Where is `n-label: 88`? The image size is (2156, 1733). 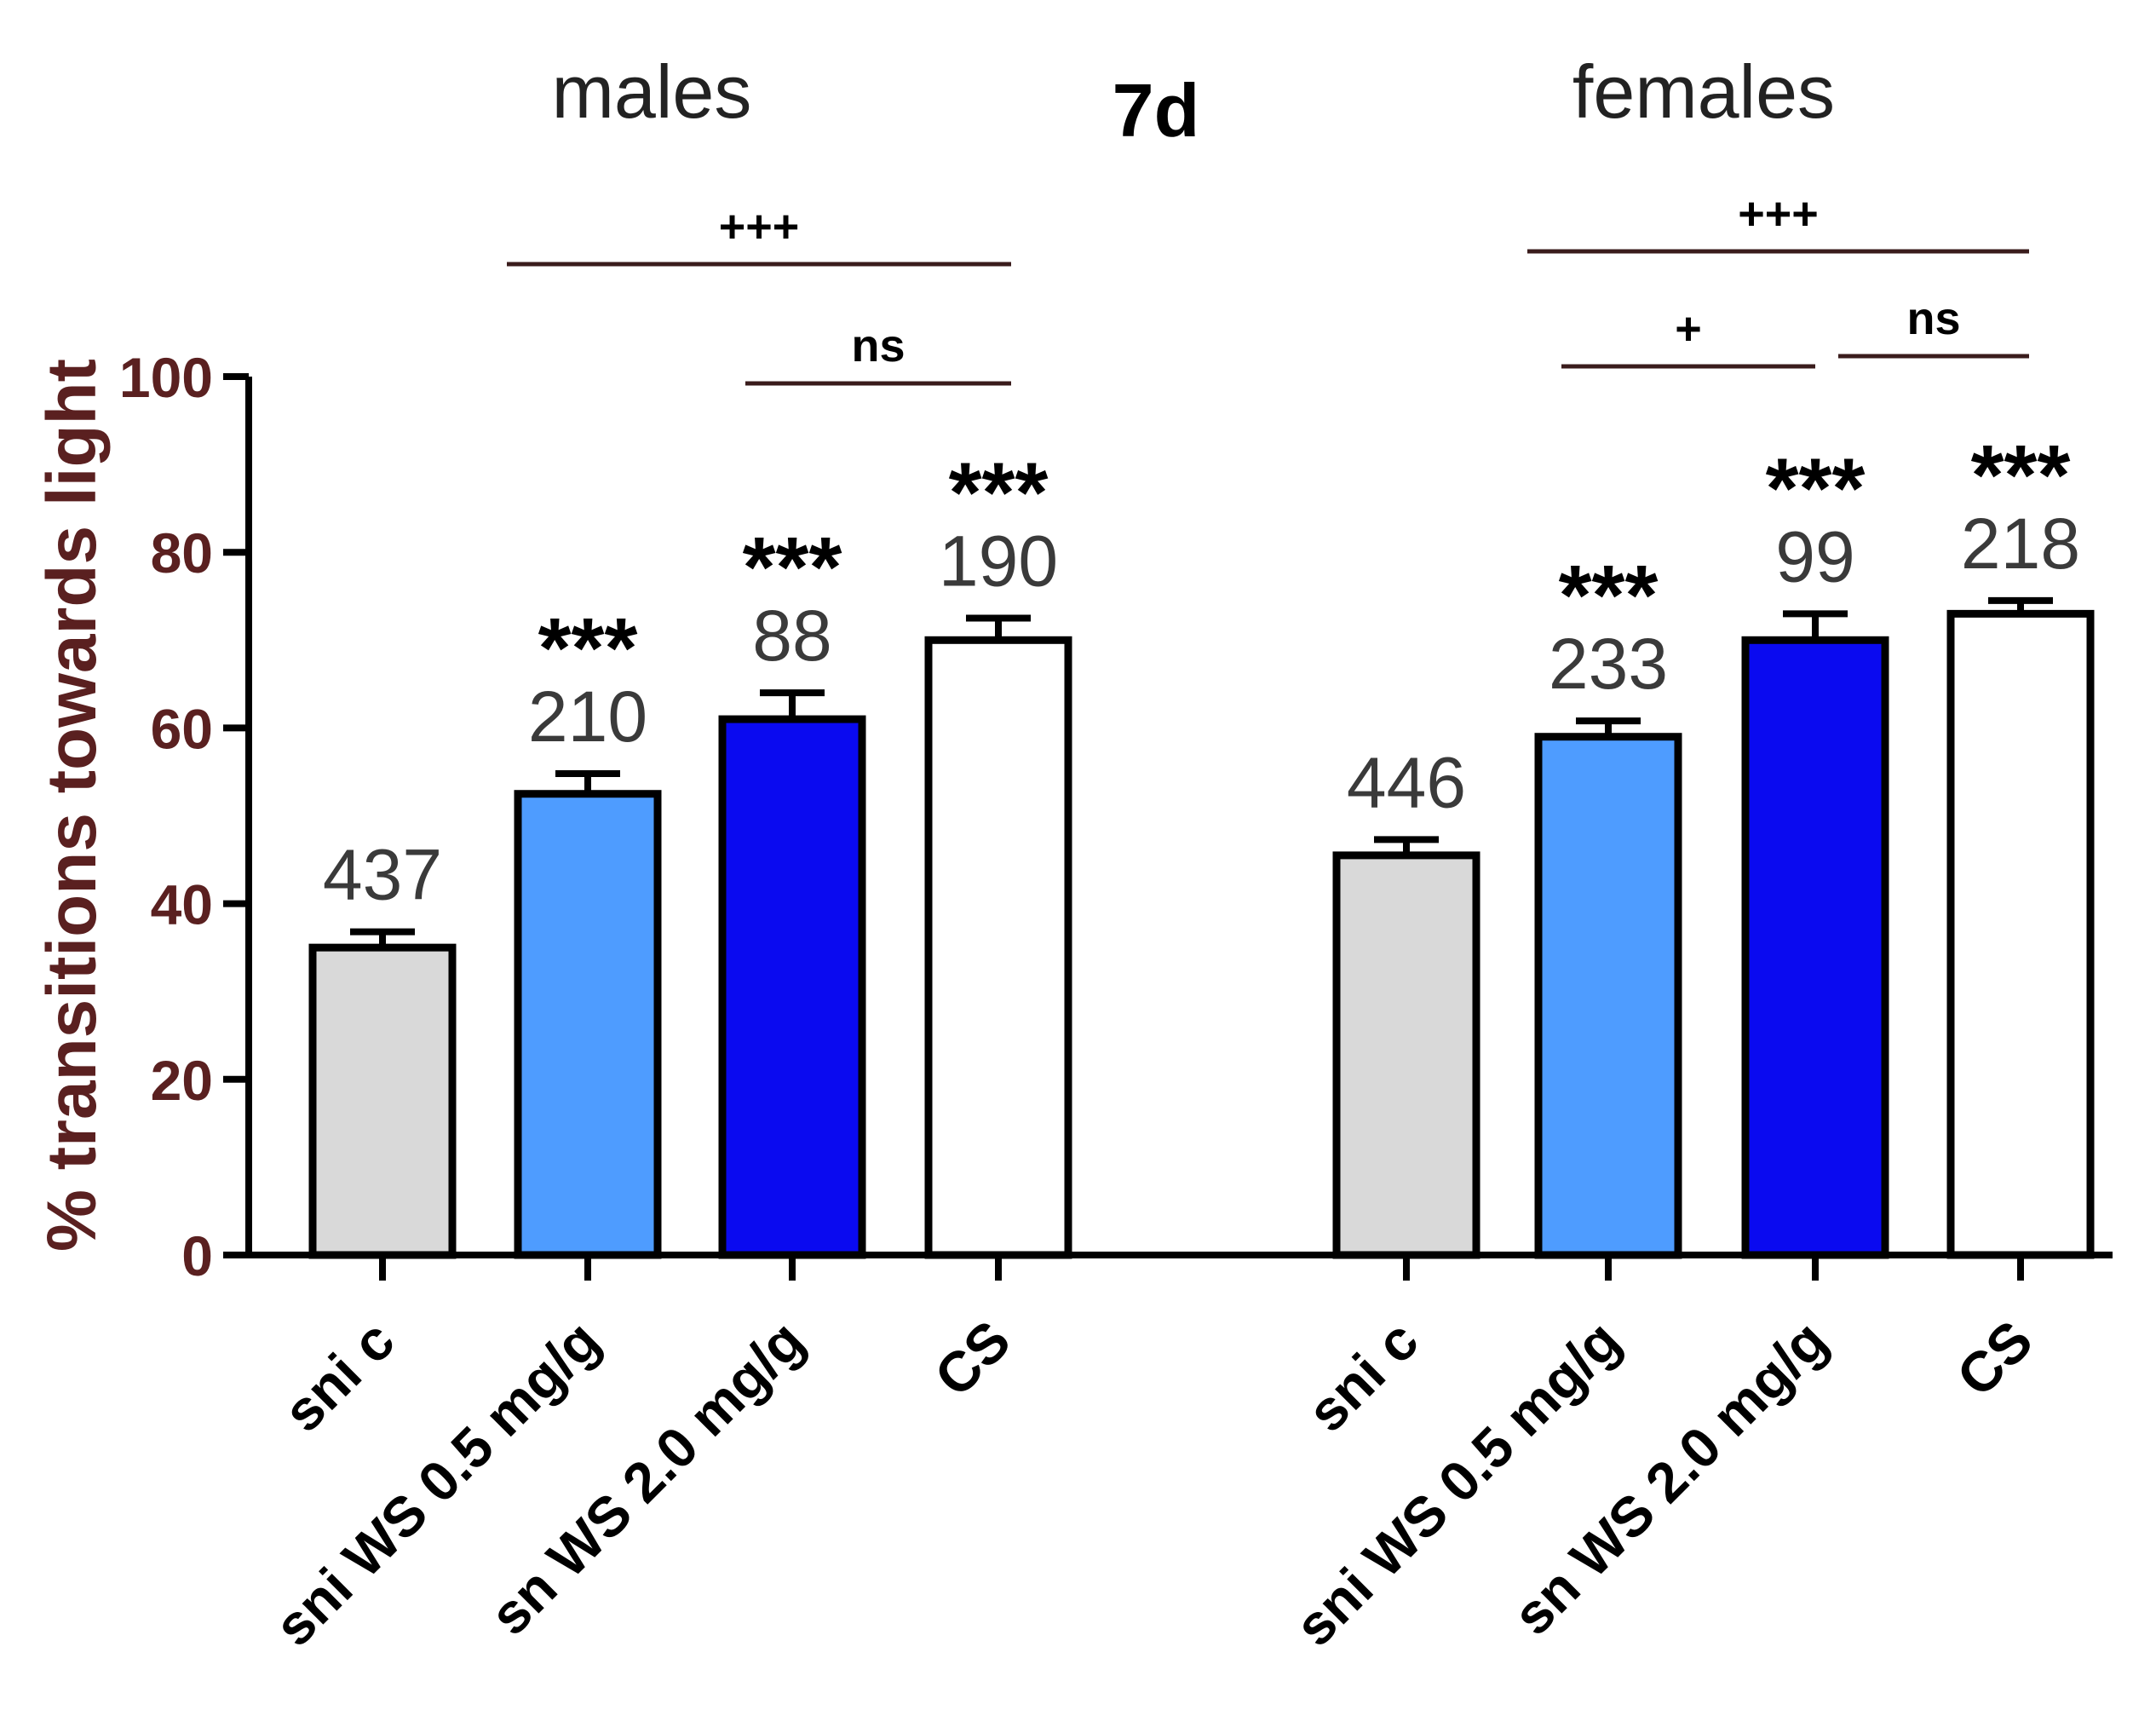 n-label: 88 is located at coordinates (791, 636).